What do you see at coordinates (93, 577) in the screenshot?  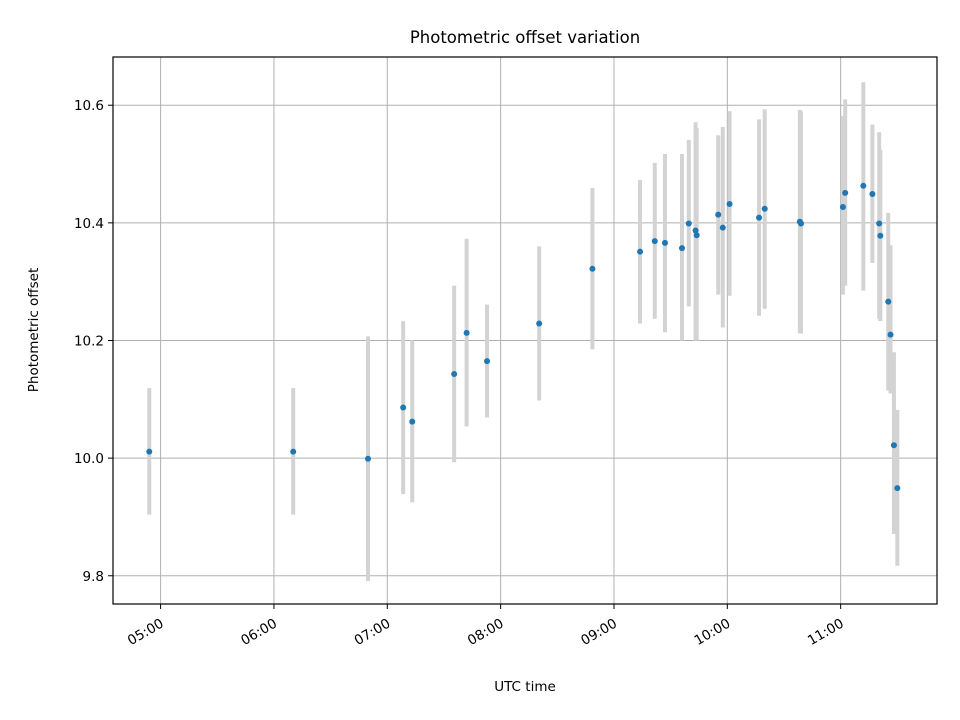 I see `y-tick-label: 9.8` at bounding box center [93, 577].